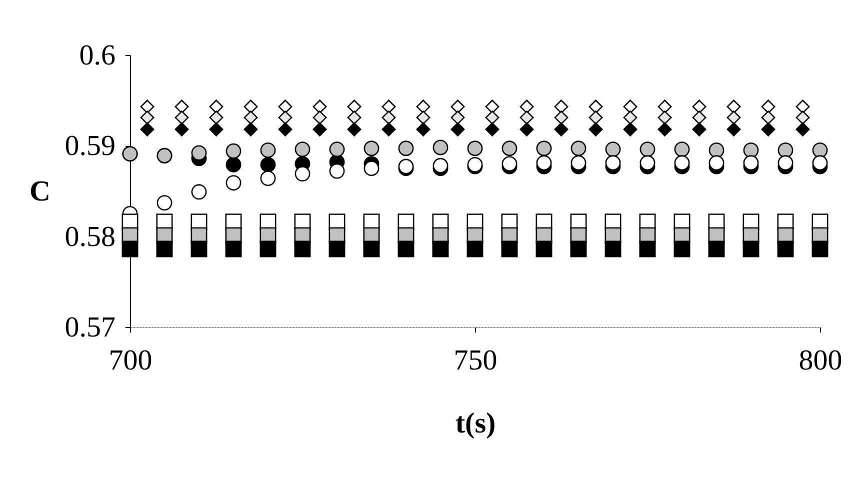 The image size is (852, 485). What do you see at coordinates (475, 424) in the screenshot?
I see `x-axis-title: t(s)` at bounding box center [475, 424].